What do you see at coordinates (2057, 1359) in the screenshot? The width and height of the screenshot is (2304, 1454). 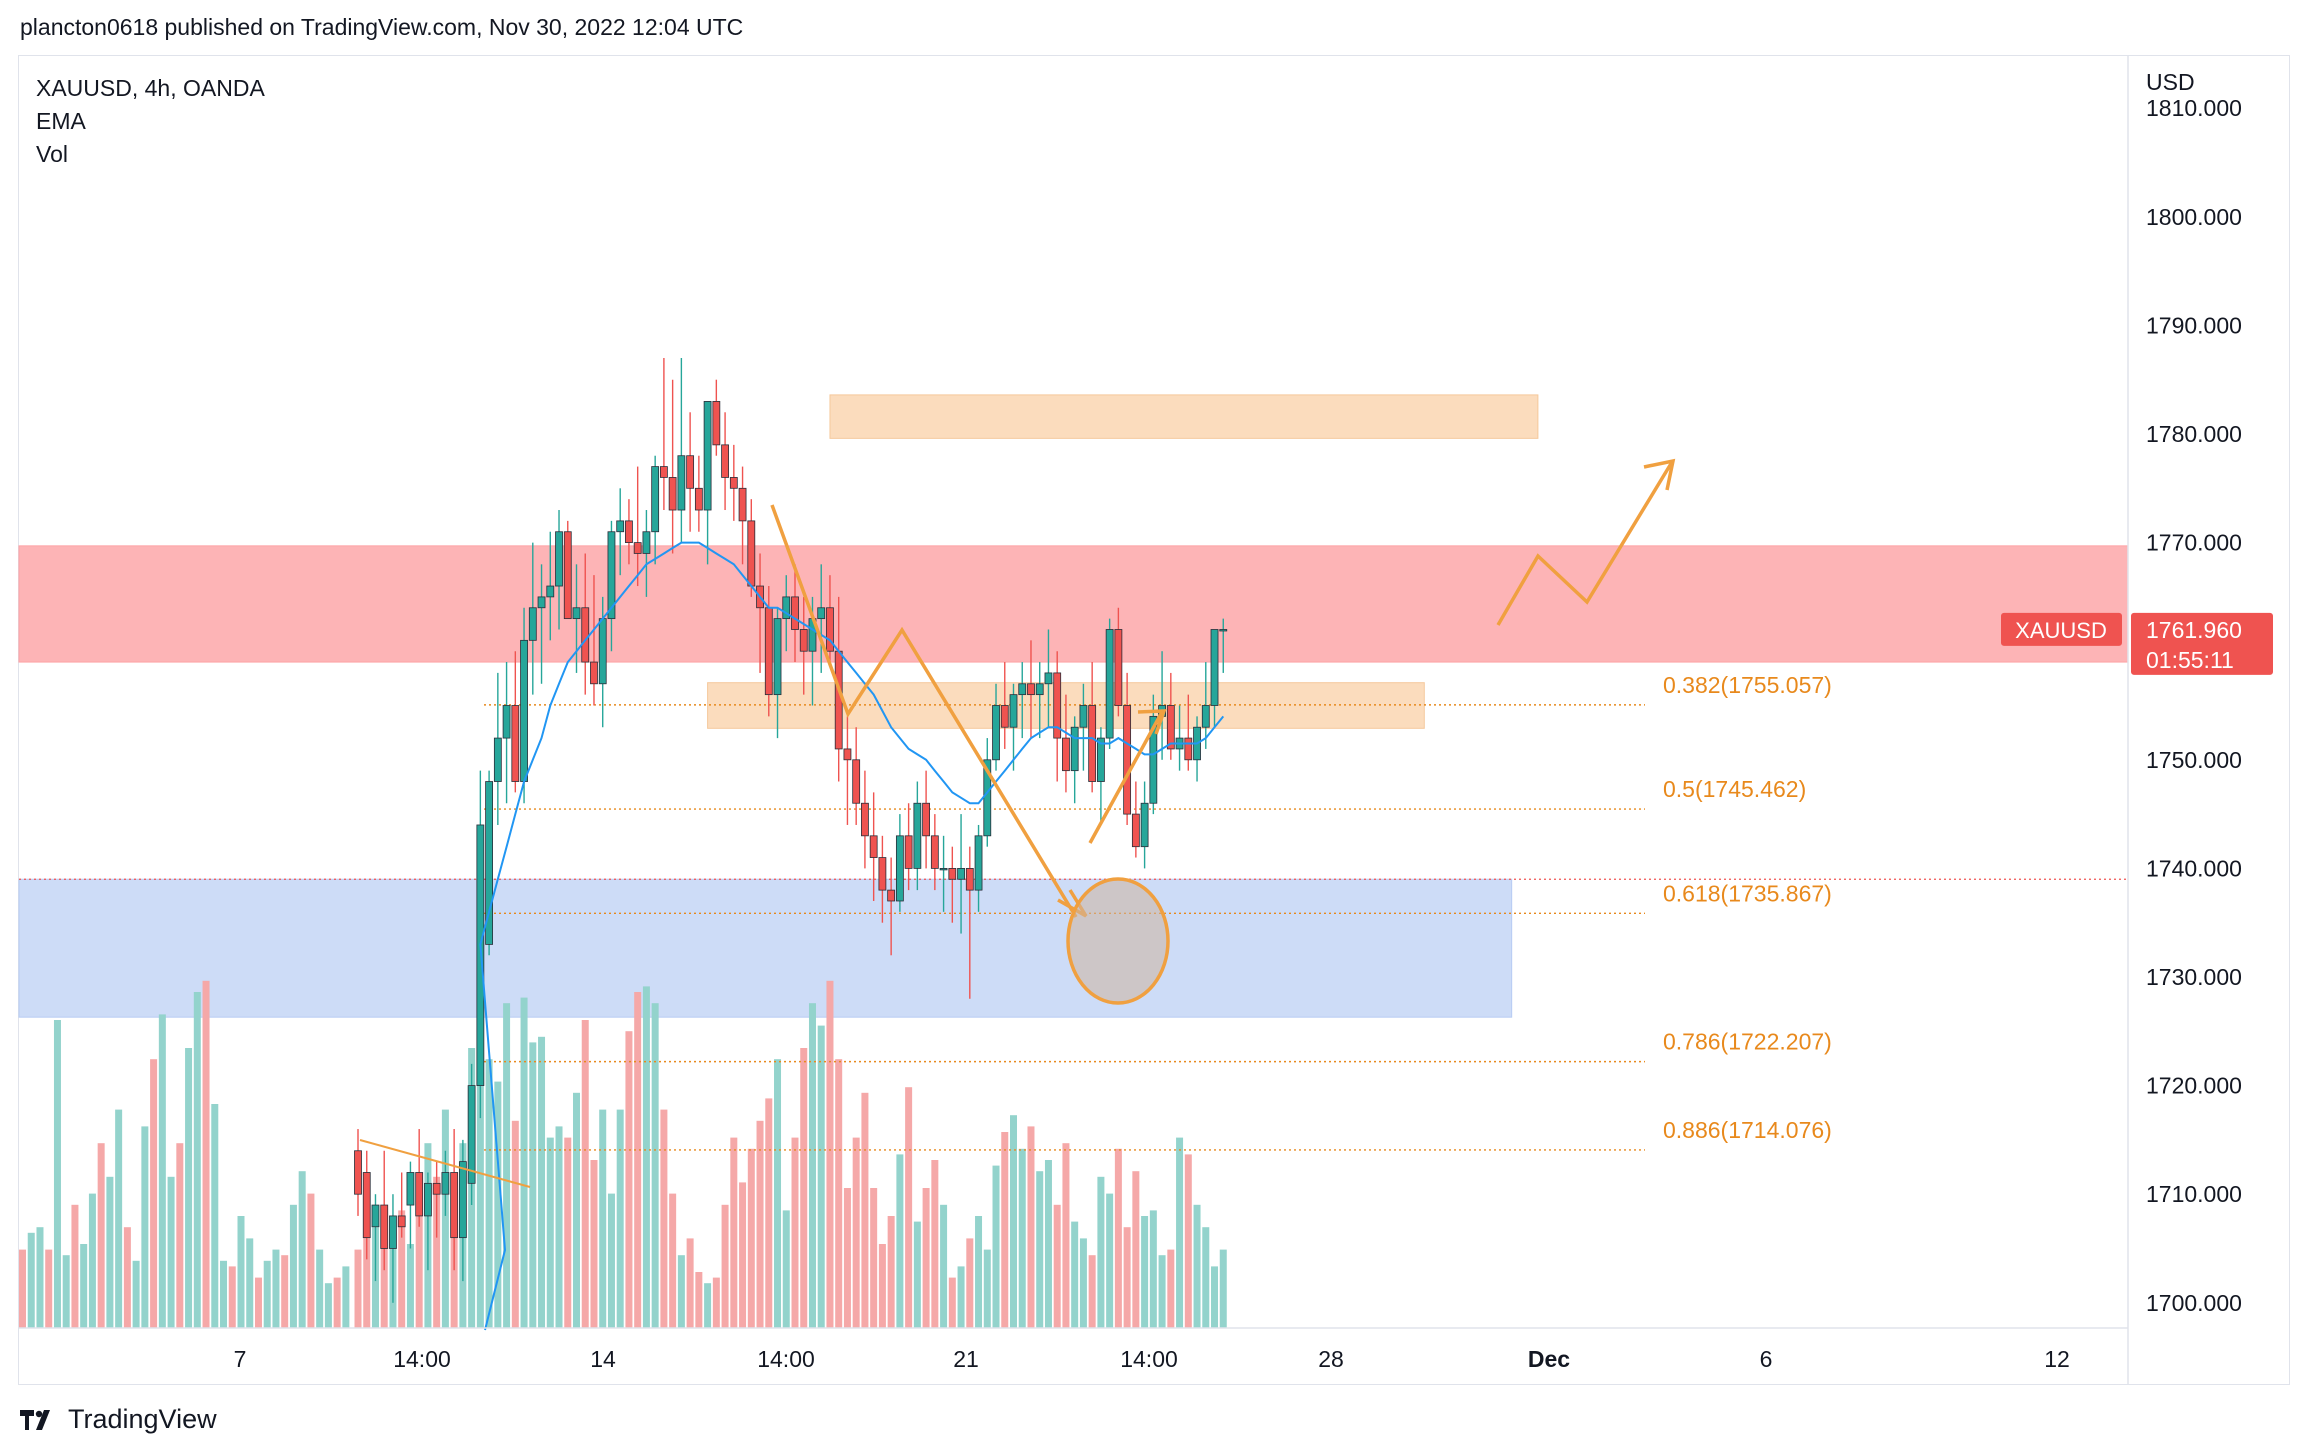 I see `x-tick-label: 12` at bounding box center [2057, 1359].